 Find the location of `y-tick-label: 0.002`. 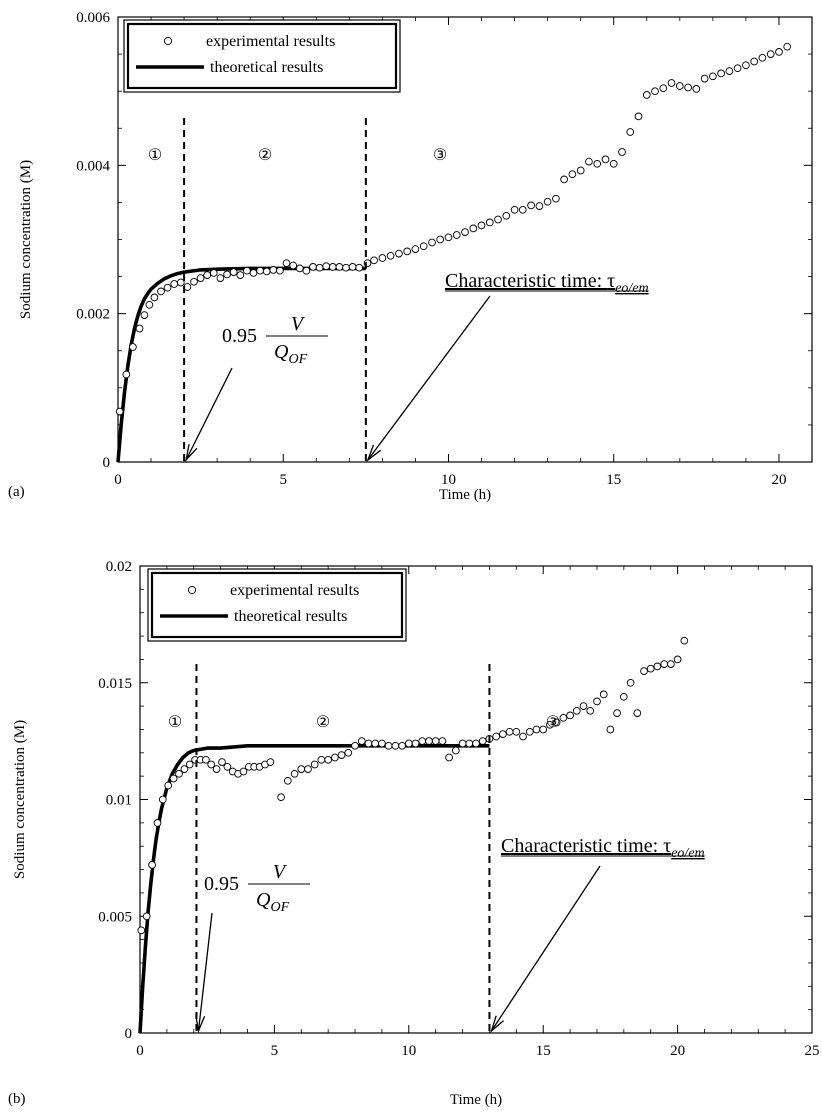

y-tick-label: 0.002 is located at coordinates (93, 315).